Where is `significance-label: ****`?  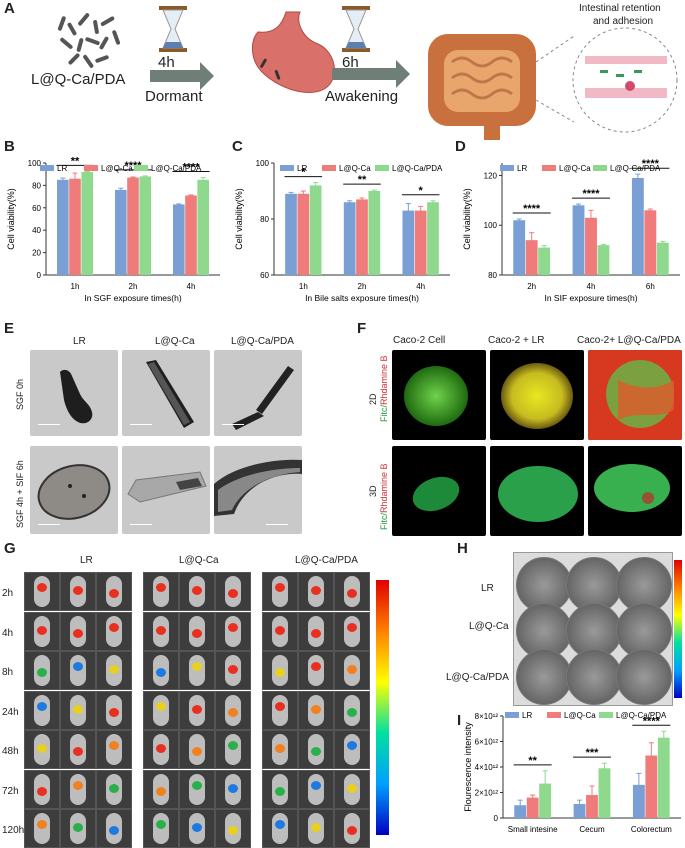
significance-label: **** is located at coordinates (652, 721).